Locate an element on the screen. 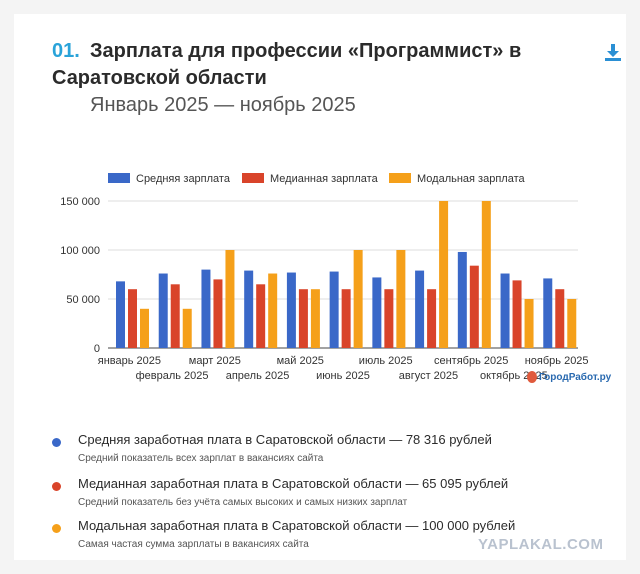  page-title-line2: Саратовской области is located at coordinates (159, 78).